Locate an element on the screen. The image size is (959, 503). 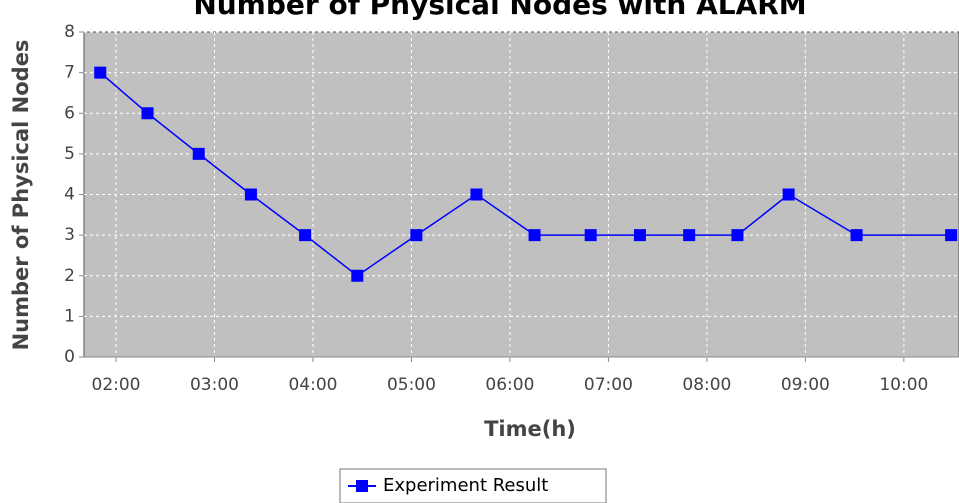
legend-marker is located at coordinates (362, 486).